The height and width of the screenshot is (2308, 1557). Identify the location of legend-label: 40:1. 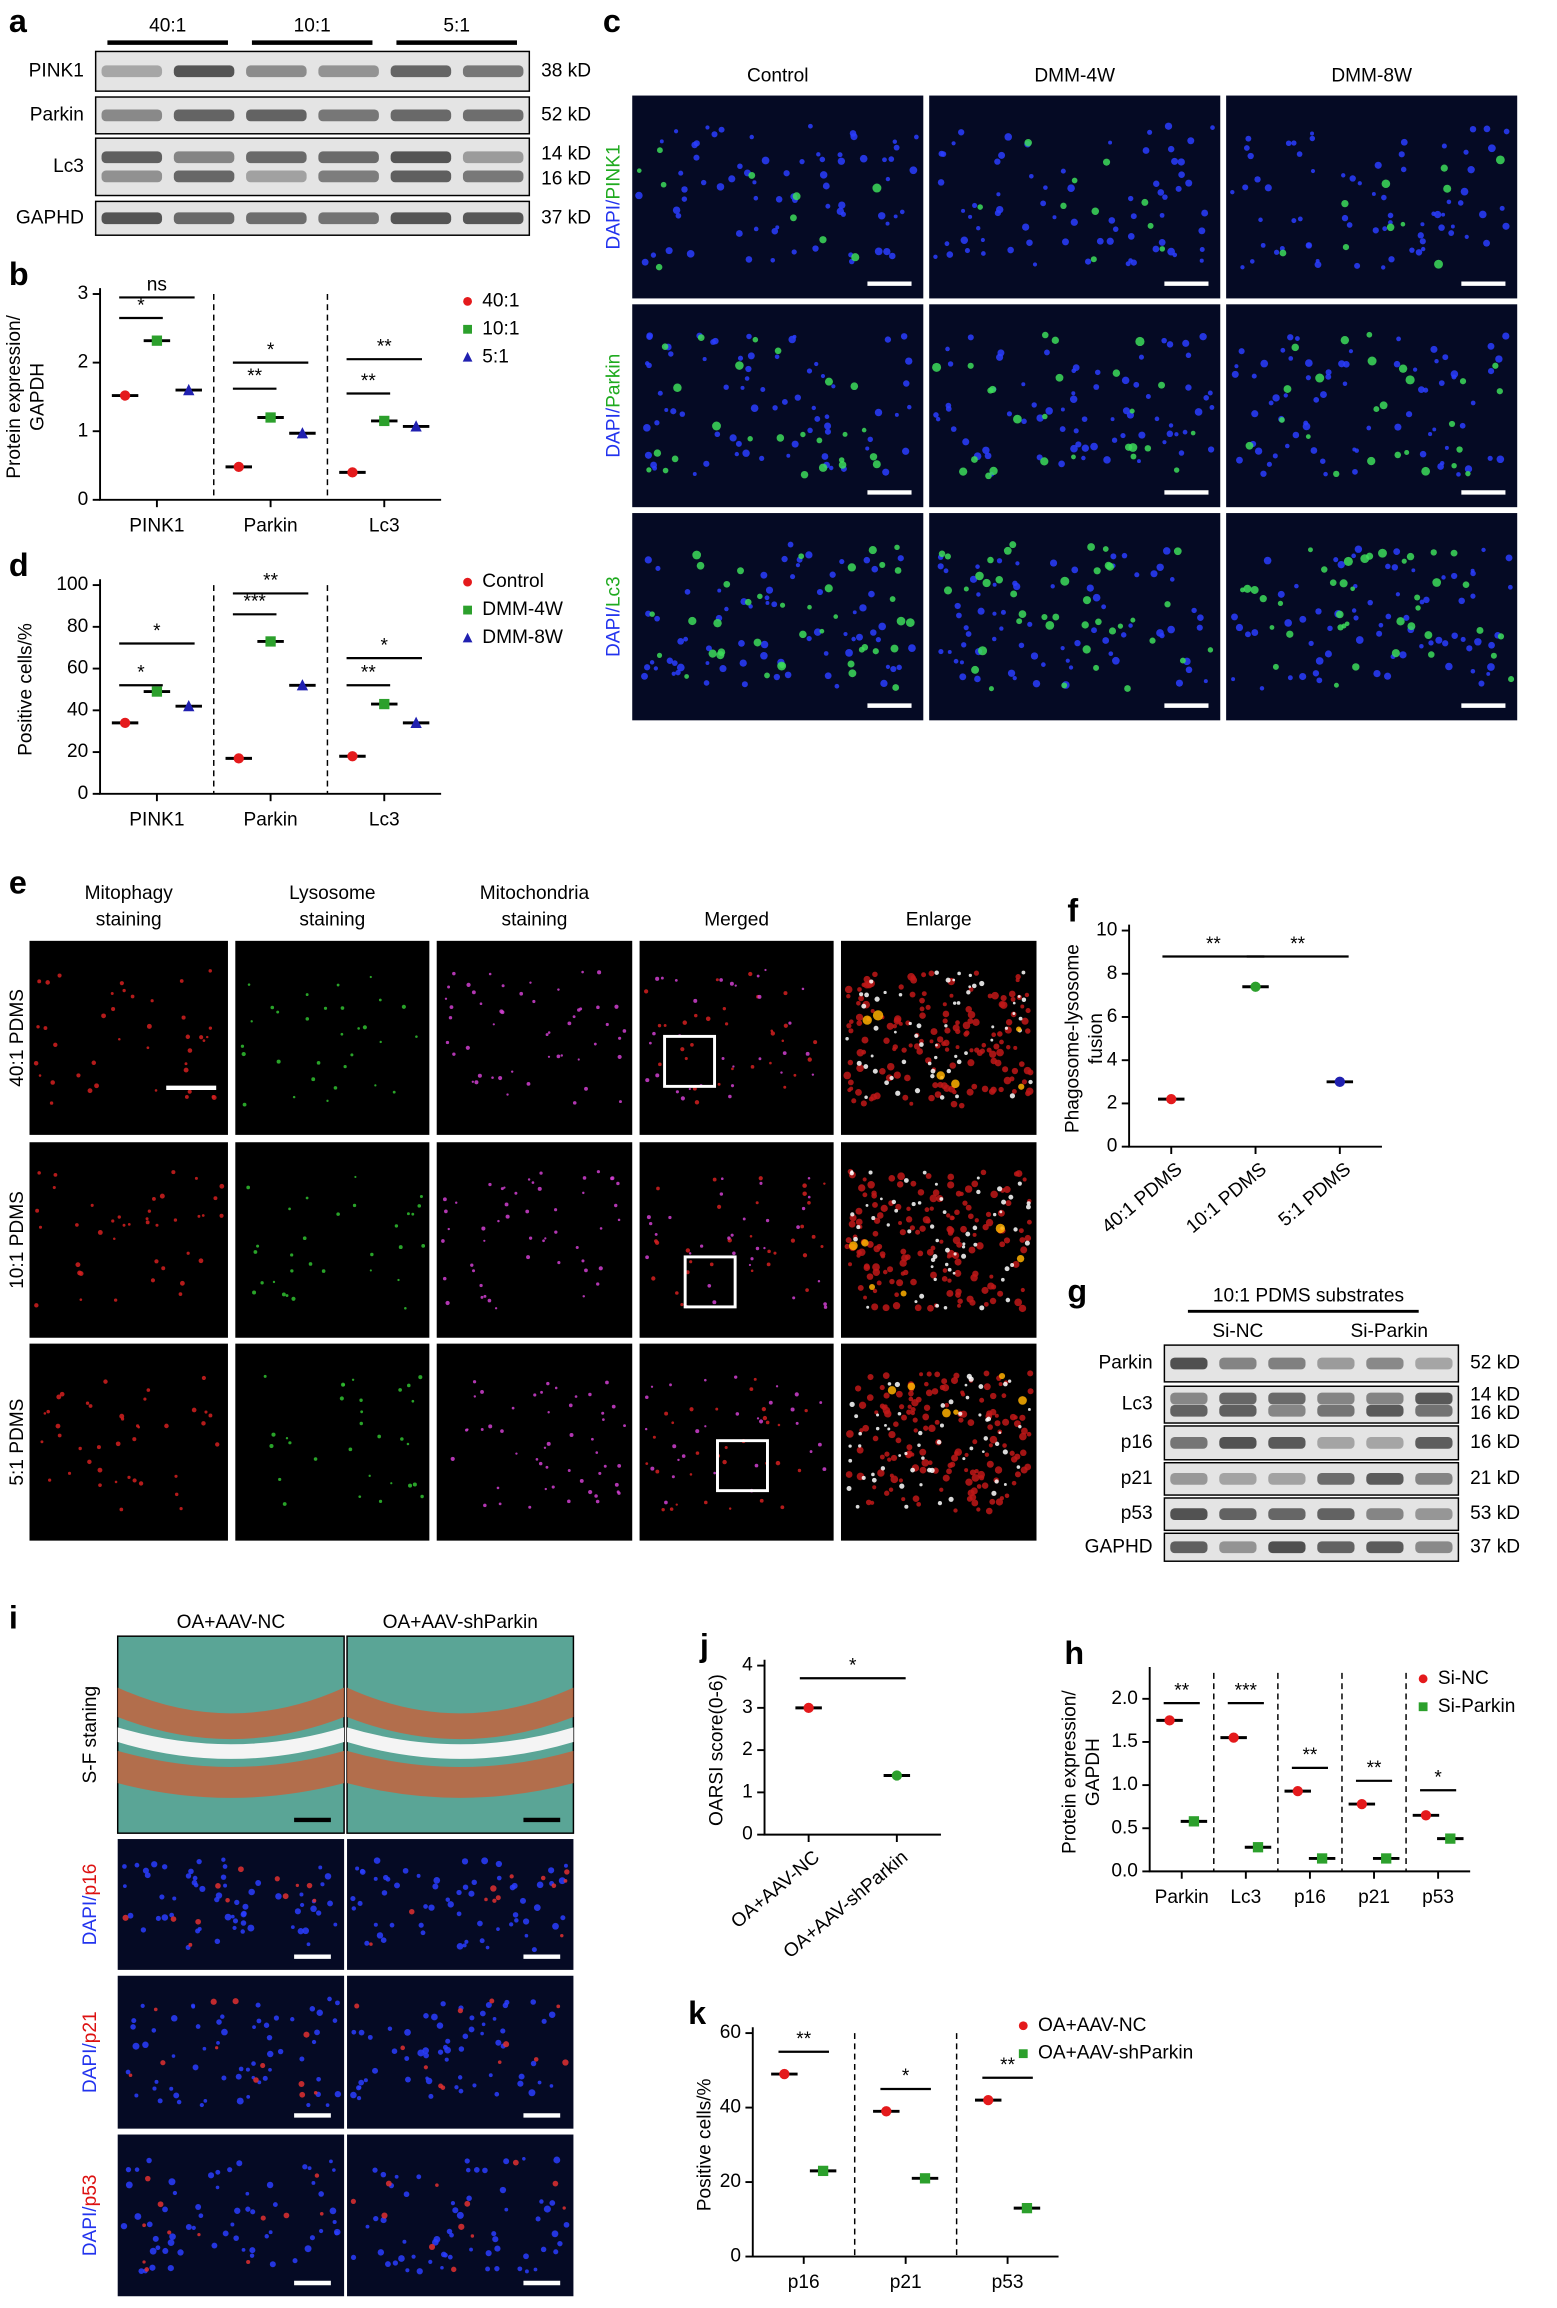
(500, 300).